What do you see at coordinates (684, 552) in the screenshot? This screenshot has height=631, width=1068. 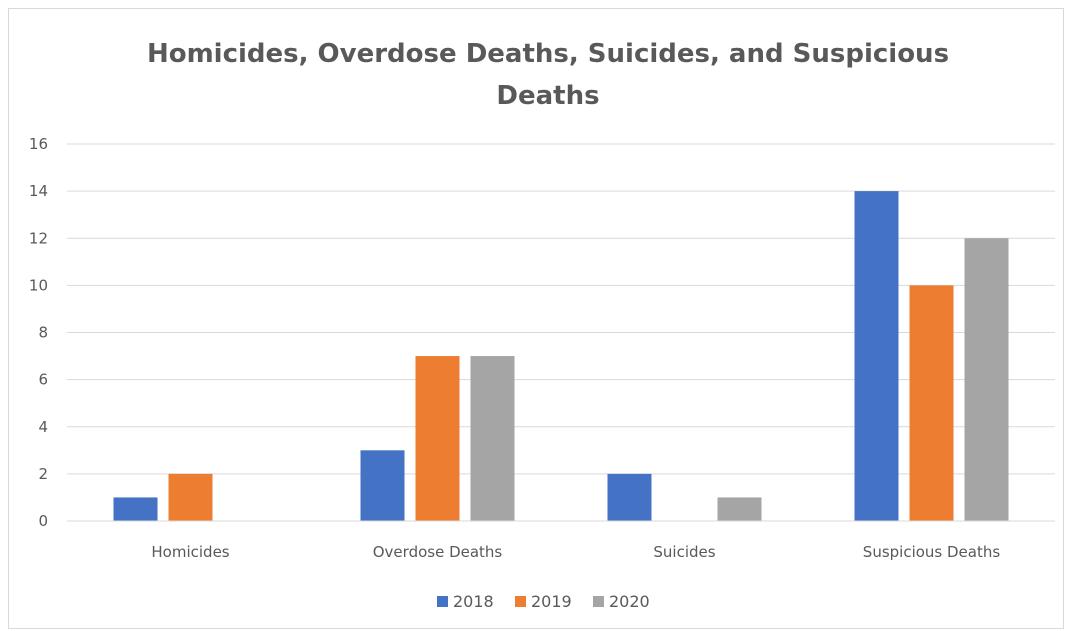 I see `x-category-label: Suicides` at bounding box center [684, 552].